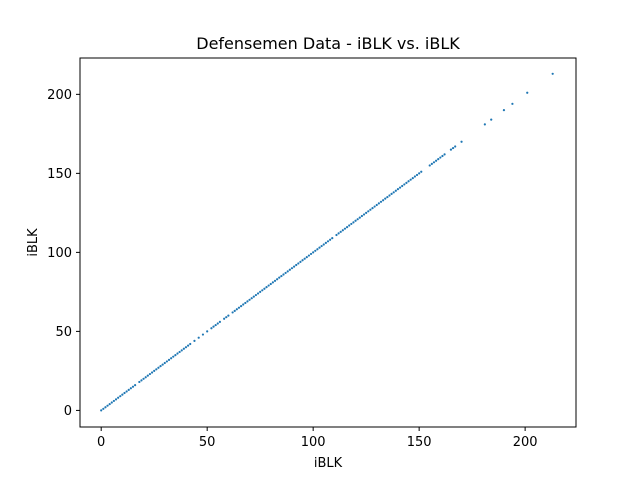 This screenshot has width=640, height=484. What do you see at coordinates (33, 242) in the screenshot?
I see `y-axis-label: iBLK` at bounding box center [33, 242].